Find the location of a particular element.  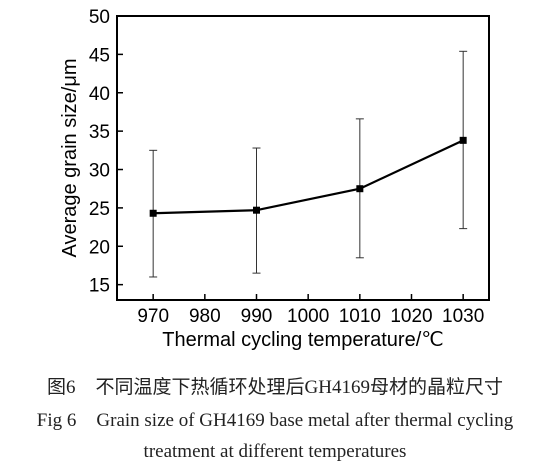

figure-caption-chinese: 图6 不同温度下热循环处理后GH4169母材的晶粒尺寸 is located at coordinates (275, 385).